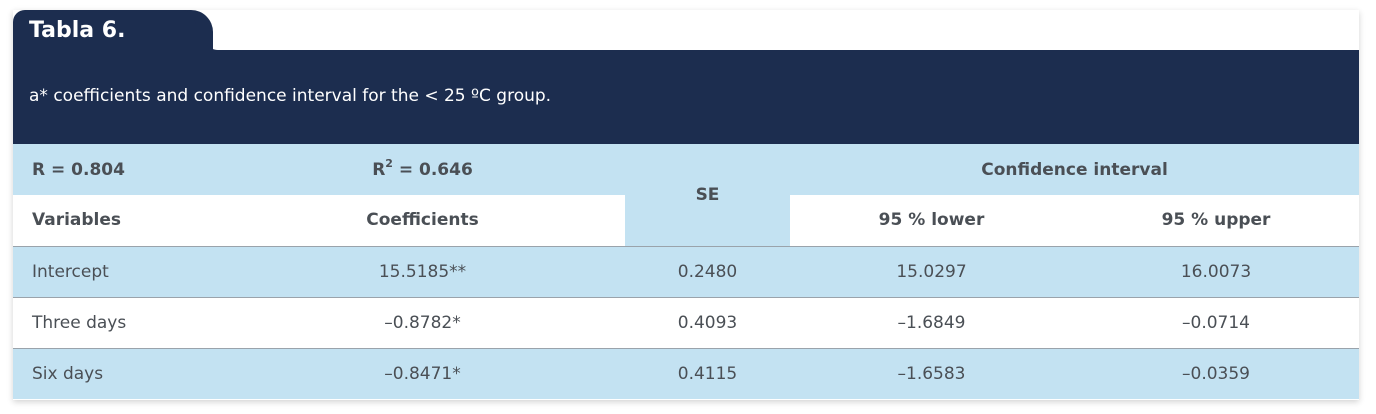  I want to click on confidence-interval-header: Confidence interval, so click(1075, 169).